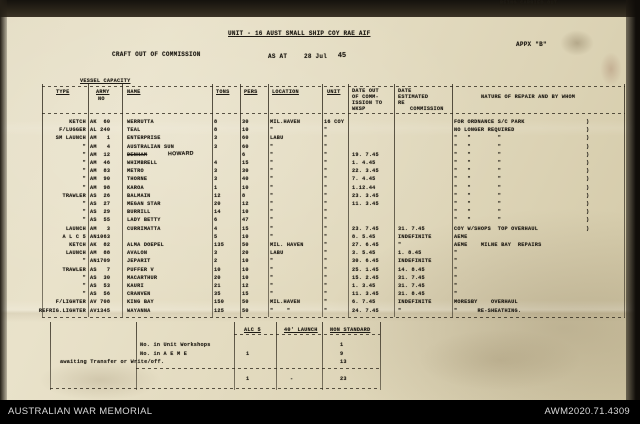  Describe the element at coordinates (333, 113) in the screenshot. I see `rule-below-headers` at that location.